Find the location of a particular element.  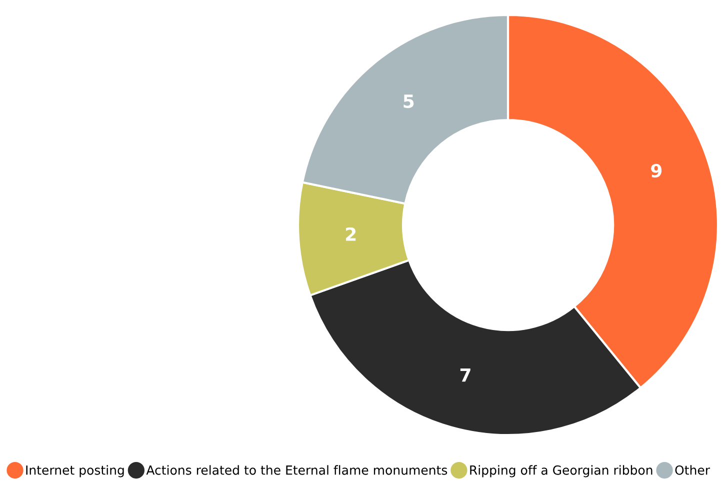

data-label: 9 is located at coordinates (656, 171).